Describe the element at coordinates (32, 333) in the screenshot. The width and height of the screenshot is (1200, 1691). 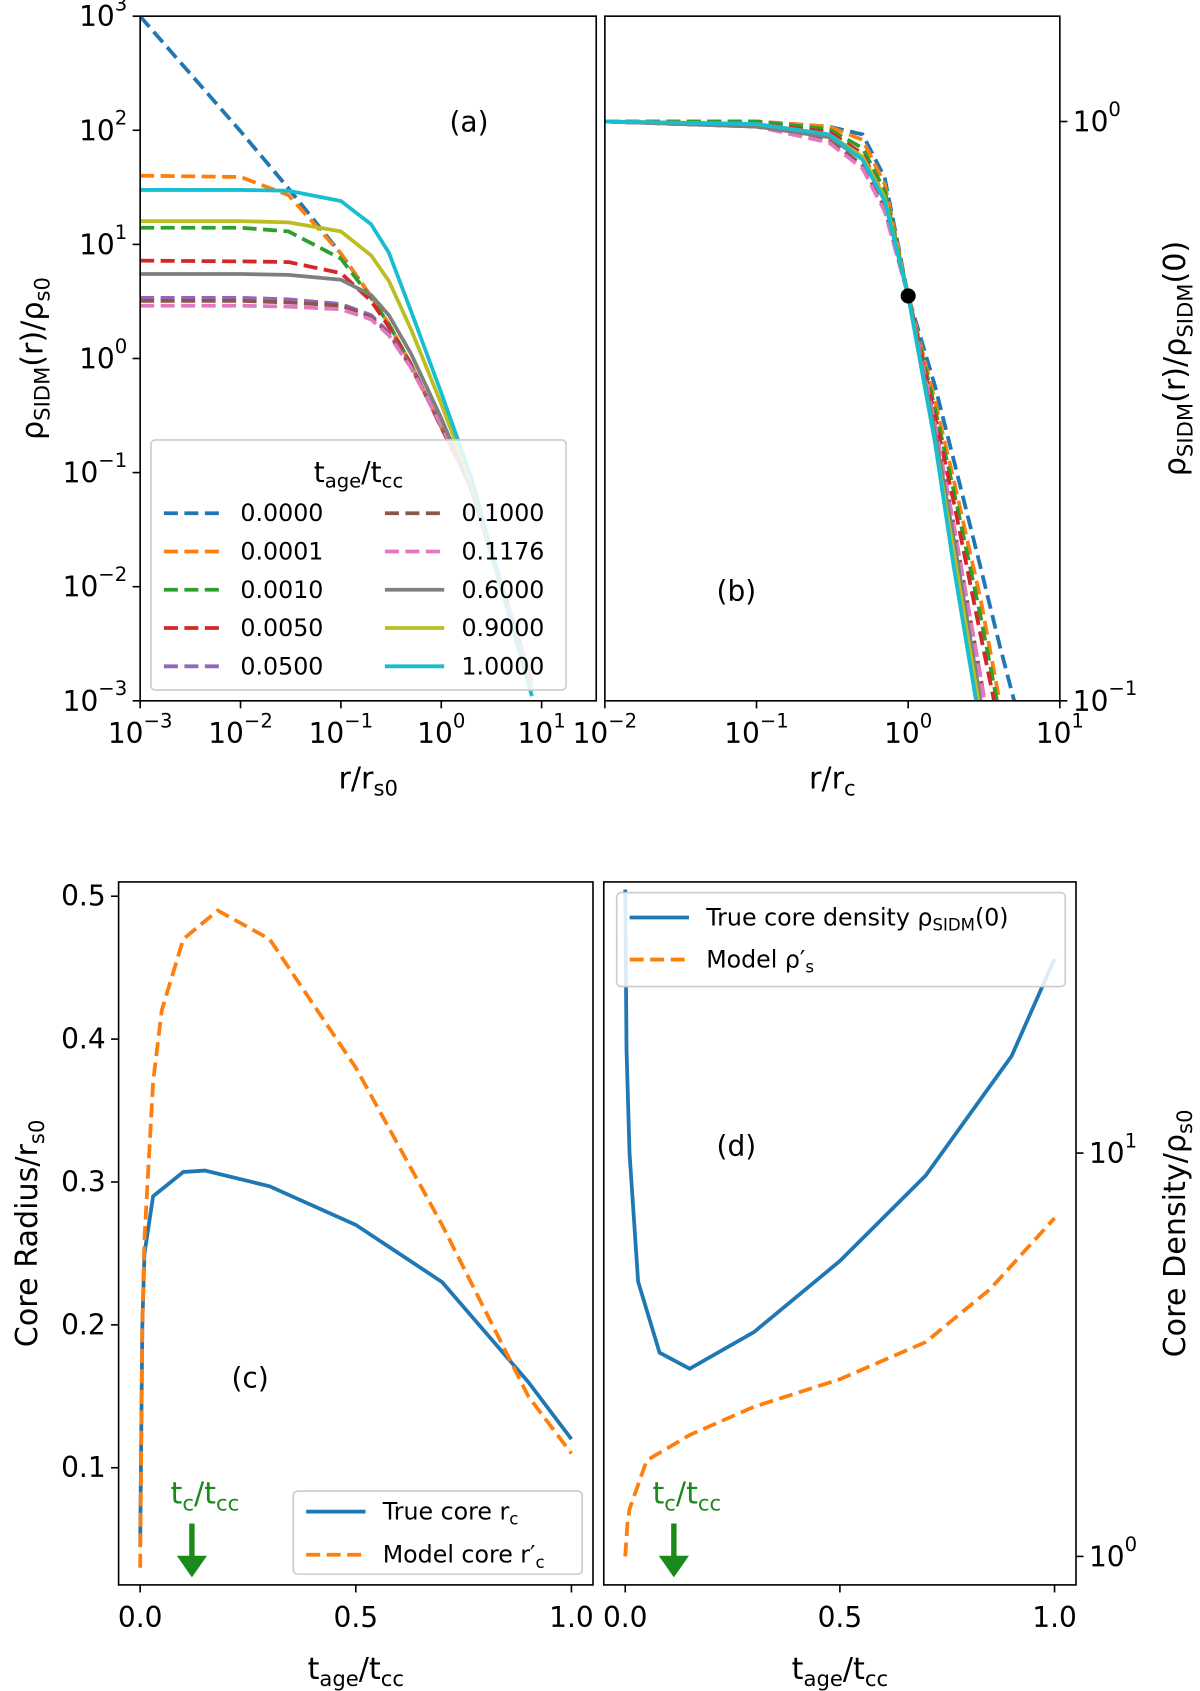
I see `text-run: (r)/ρ` at that location.